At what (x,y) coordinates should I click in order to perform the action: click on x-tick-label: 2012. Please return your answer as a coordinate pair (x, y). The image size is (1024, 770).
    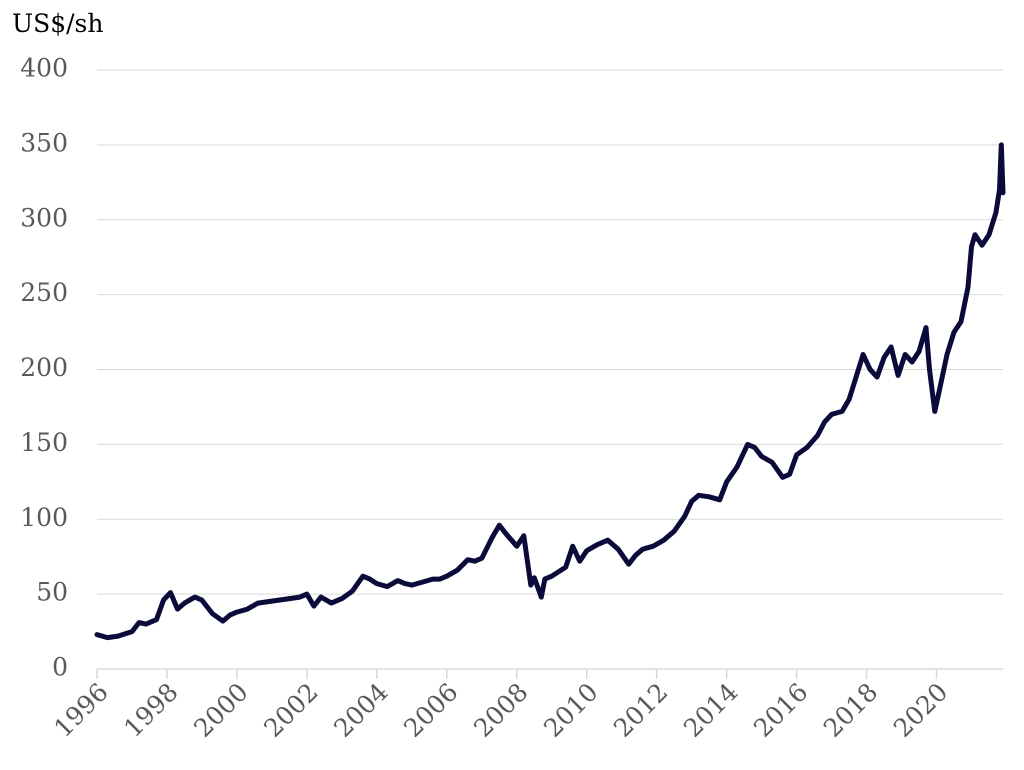
    Looking at the image, I should click on (640, 709).